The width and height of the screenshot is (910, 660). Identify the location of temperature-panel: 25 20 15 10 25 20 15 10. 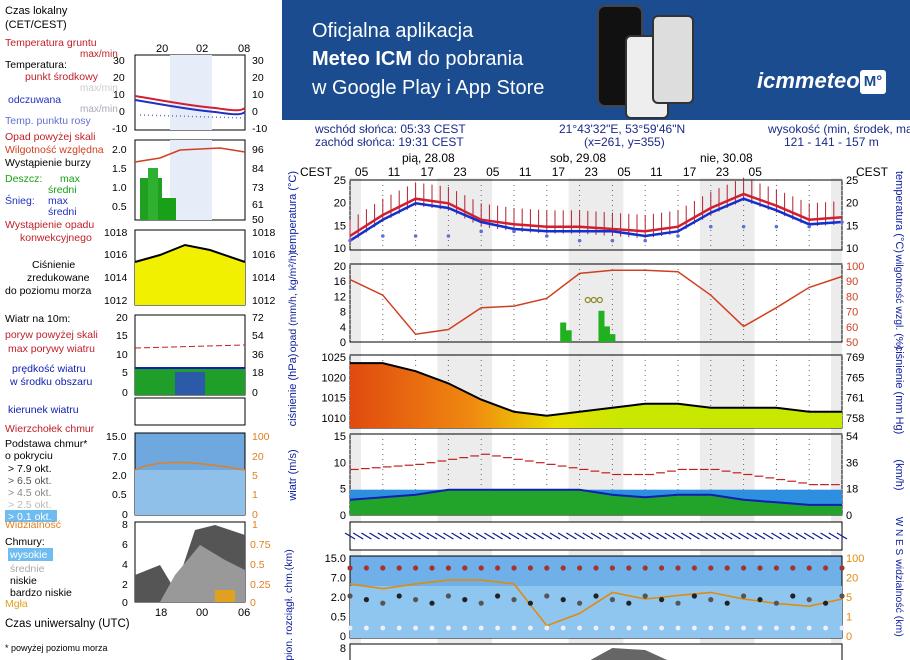
(596, 215).